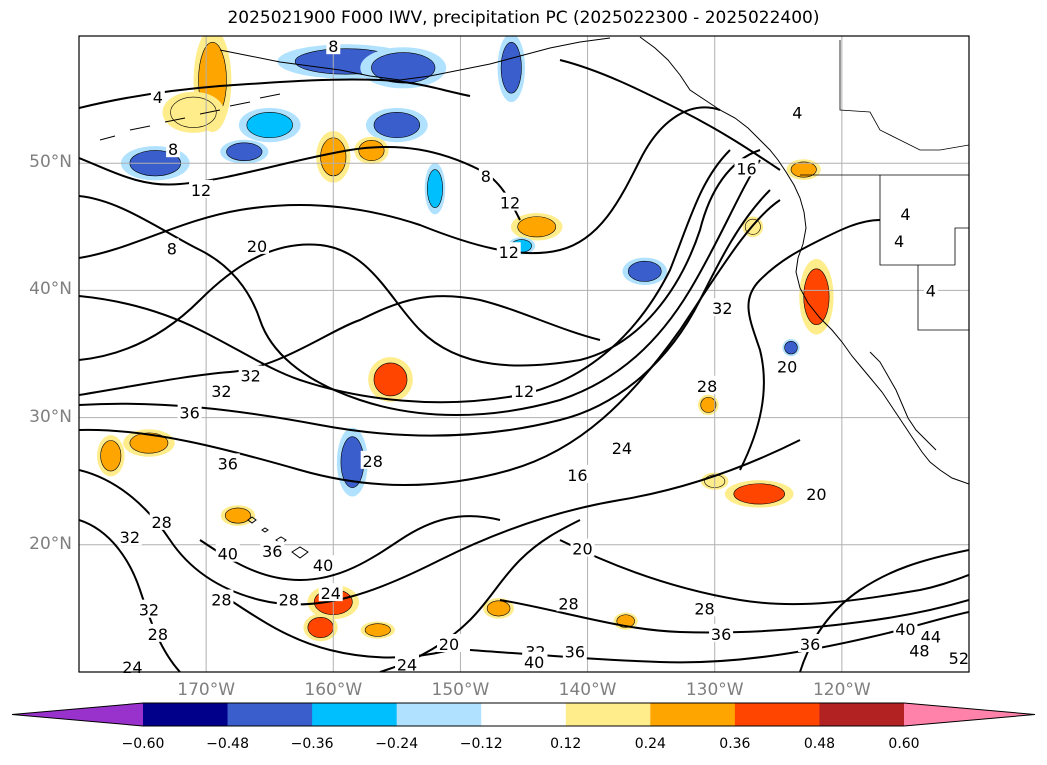 The height and width of the screenshot is (765, 1047). I want to click on colorbar-tick-label: −0.48, so click(227, 744).